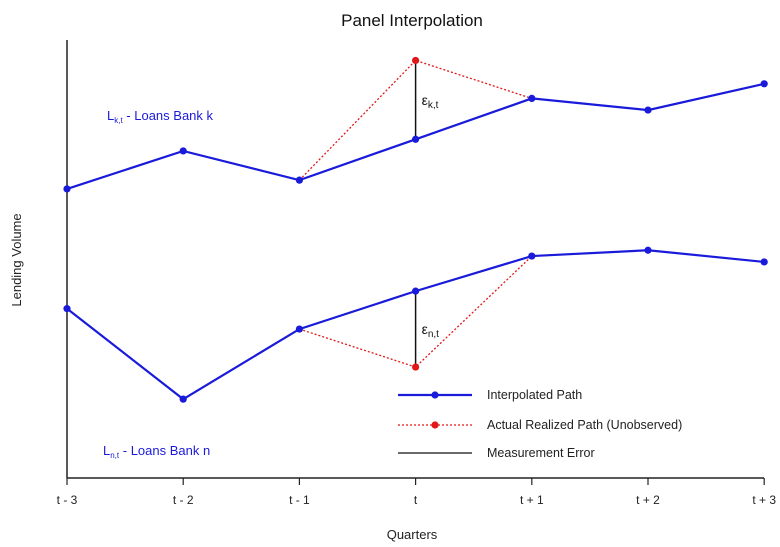 The height and width of the screenshot is (547, 780). Describe the element at coordinates (534, 395) in the screenshot. I see `legend-label: Interpolated Path` at that location.